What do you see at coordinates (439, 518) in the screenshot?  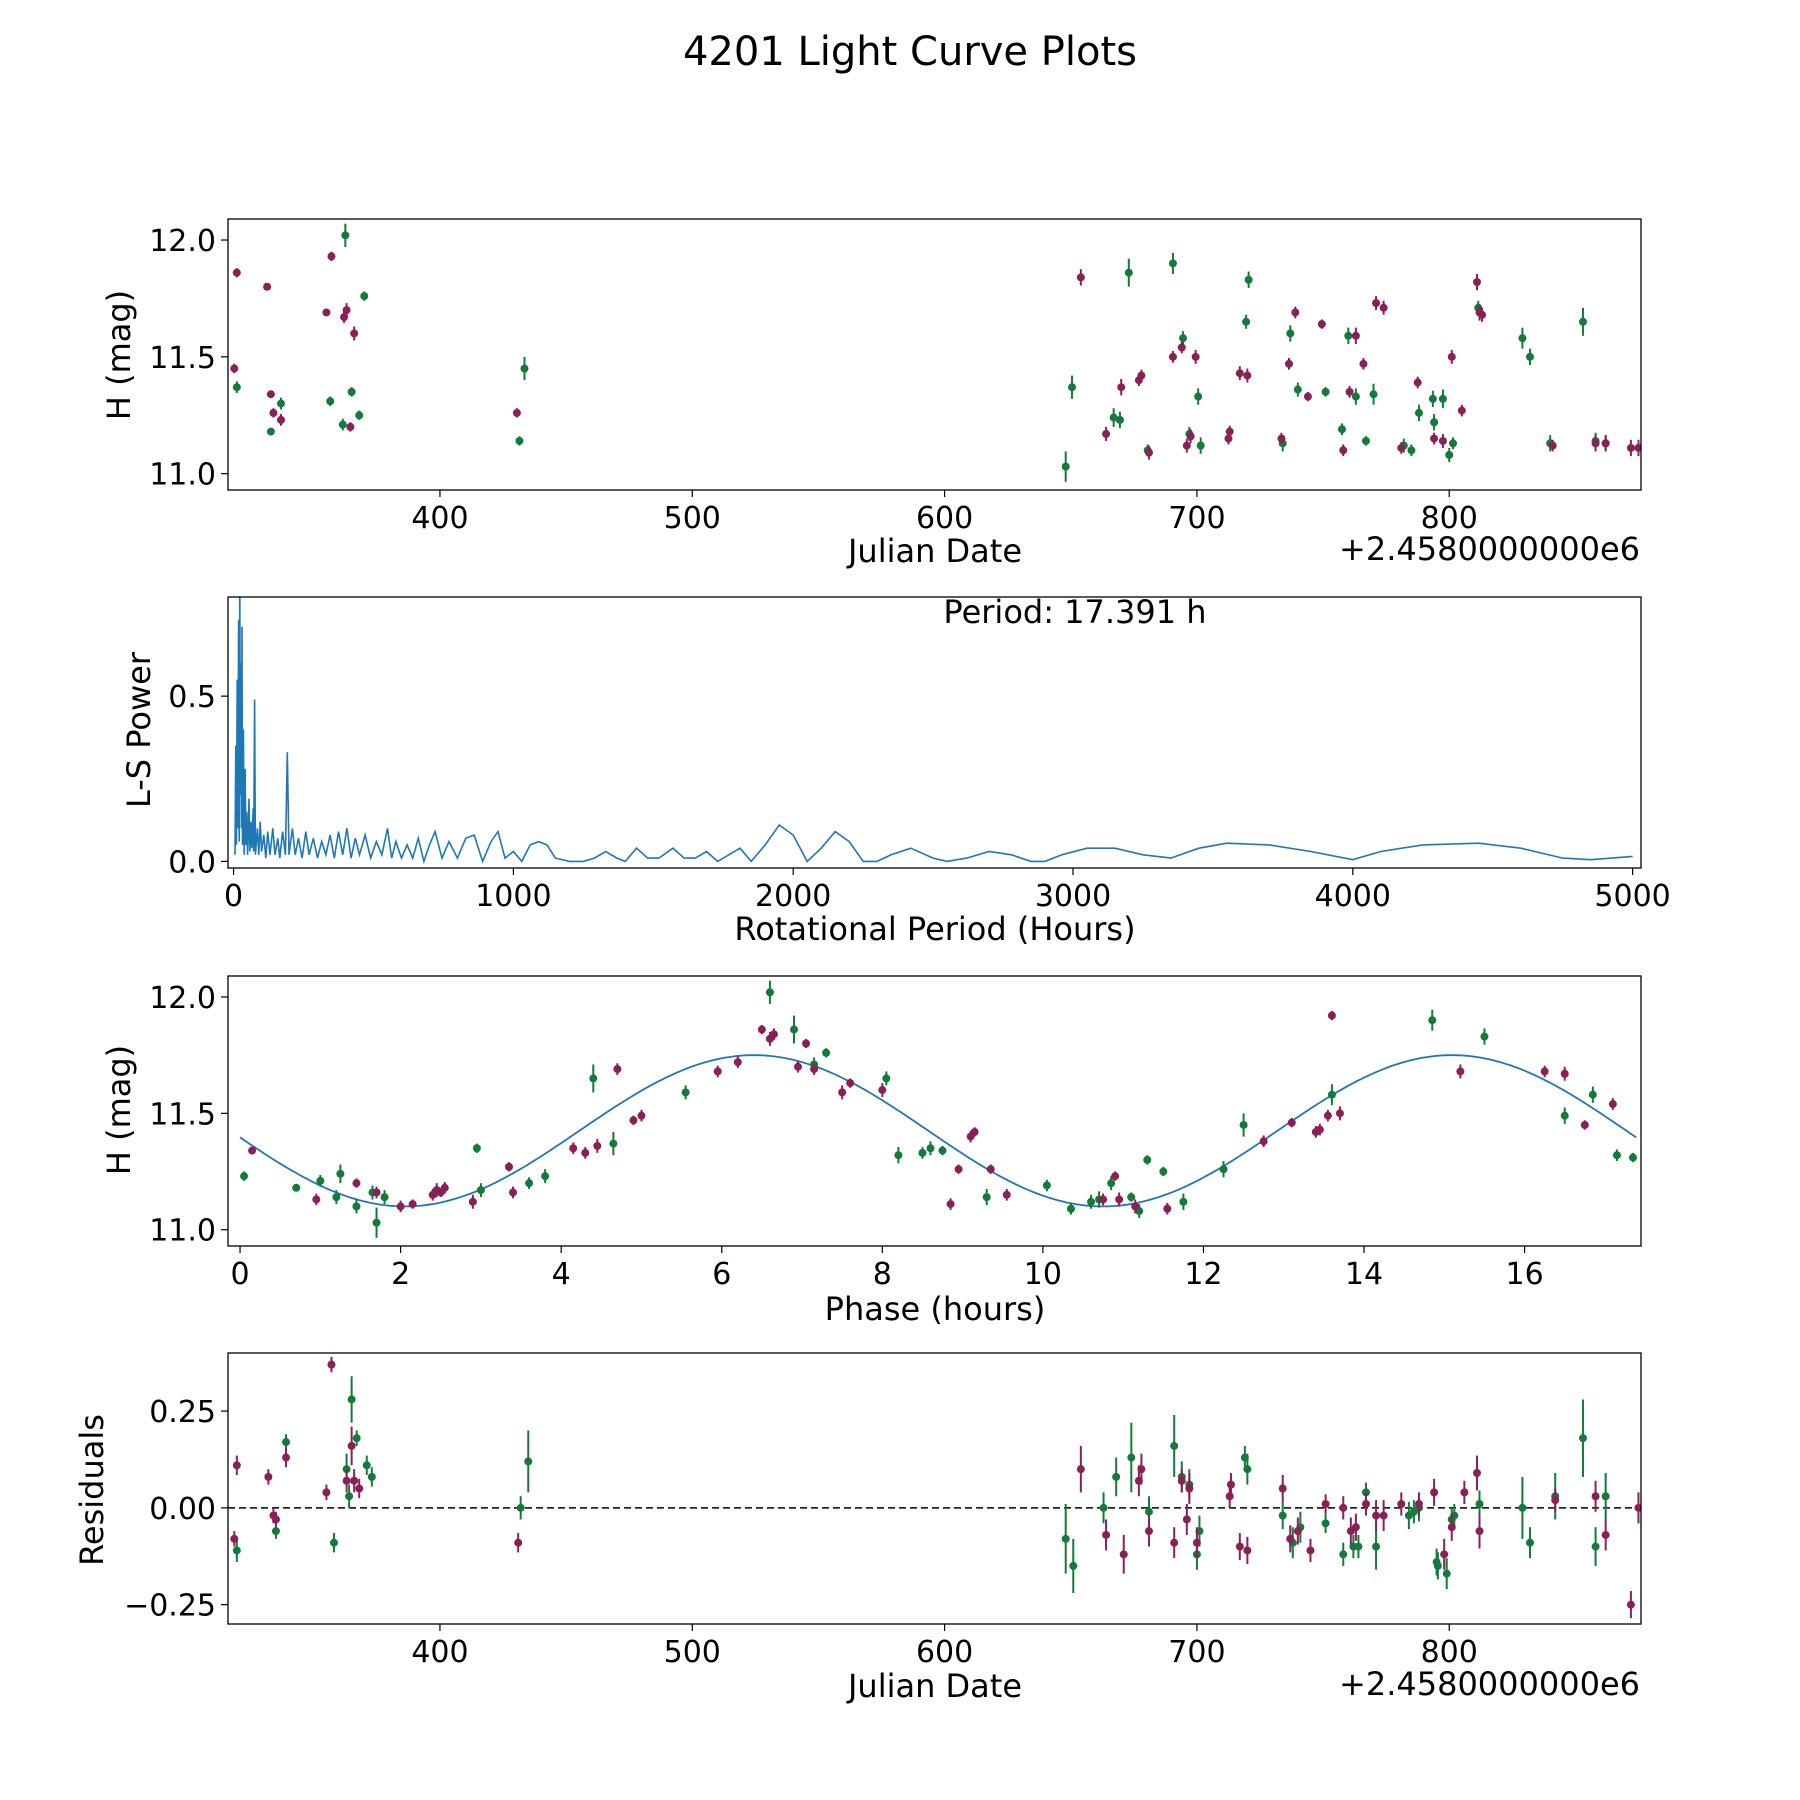 I see `lc-xtick-label: 400` at bounding box center [439, 518].